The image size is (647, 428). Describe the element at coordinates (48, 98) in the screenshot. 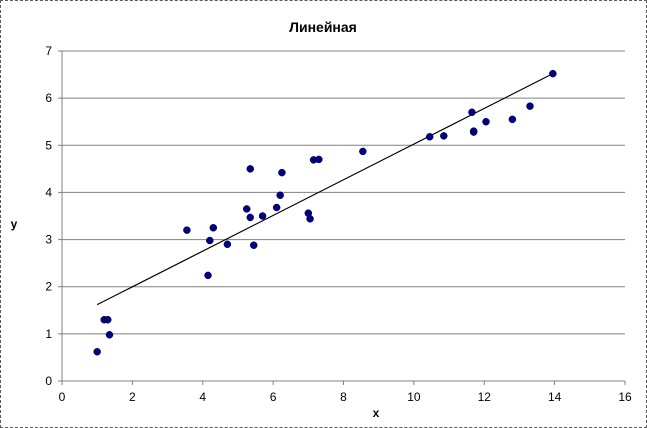

I see `y-tick-label-6: 6` at that location.